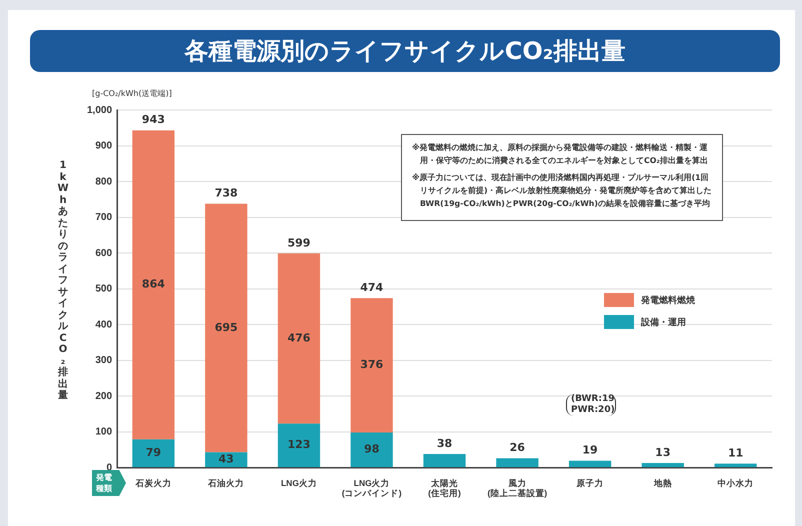 The height and width of the screenshot is (526, 802). I want to click on data-label: 695, so click(226, 327).